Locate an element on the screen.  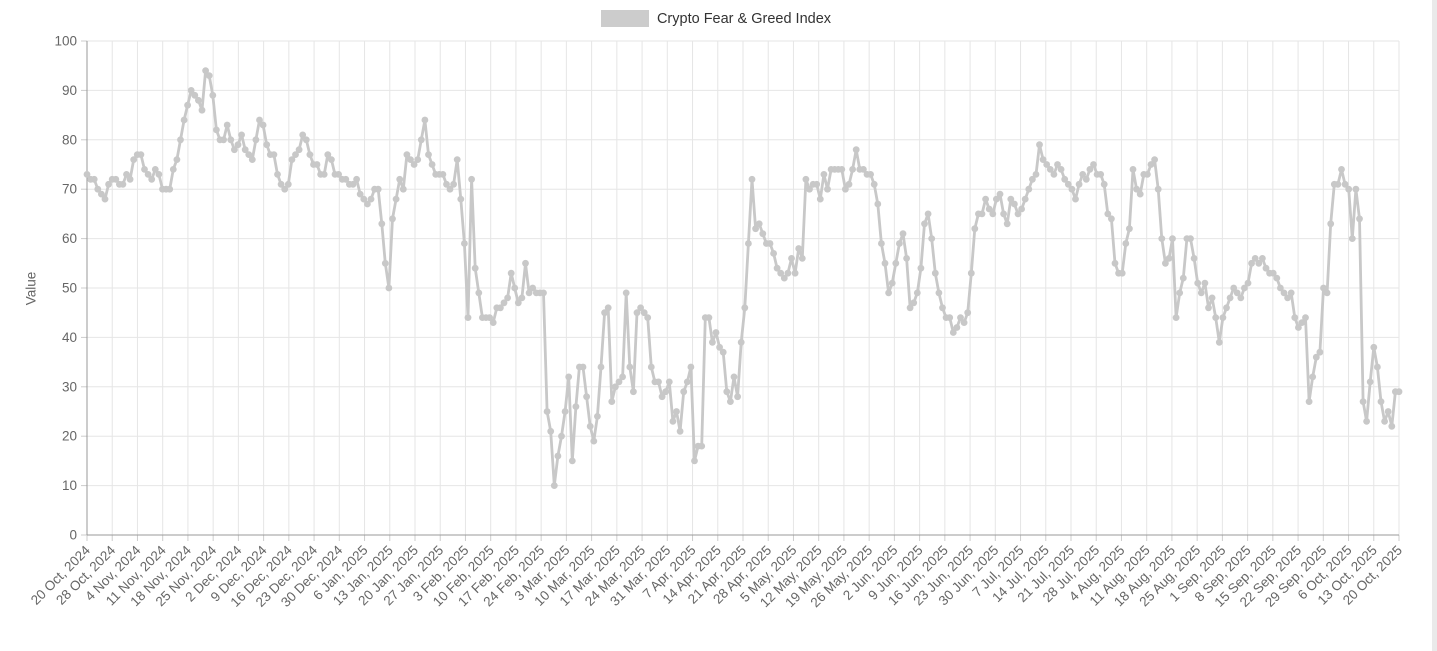
svg-text: 100 is located at coordinates (65, 41).